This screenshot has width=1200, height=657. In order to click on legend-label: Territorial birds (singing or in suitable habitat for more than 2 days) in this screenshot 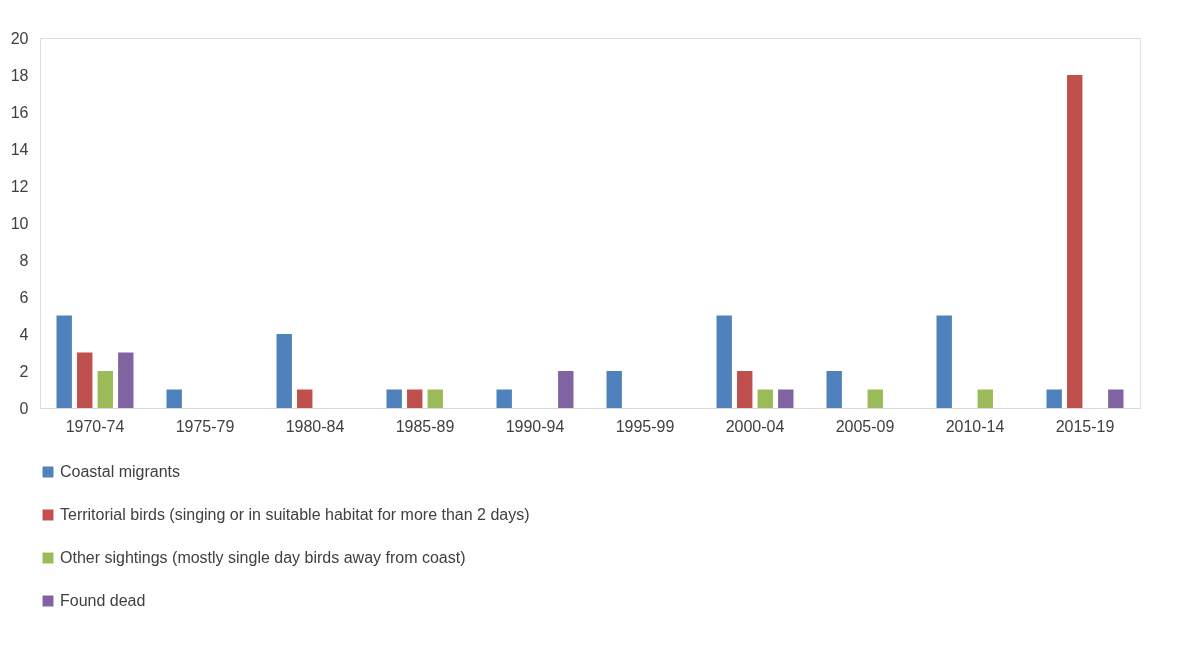, I will do `click(295, 514)`.